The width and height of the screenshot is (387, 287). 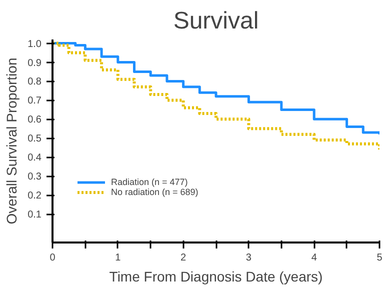 What do you see at coordinates (35, 196) in the screenshot?
I see `y-tick-label: 0.2` at bounding box center [35, 196].